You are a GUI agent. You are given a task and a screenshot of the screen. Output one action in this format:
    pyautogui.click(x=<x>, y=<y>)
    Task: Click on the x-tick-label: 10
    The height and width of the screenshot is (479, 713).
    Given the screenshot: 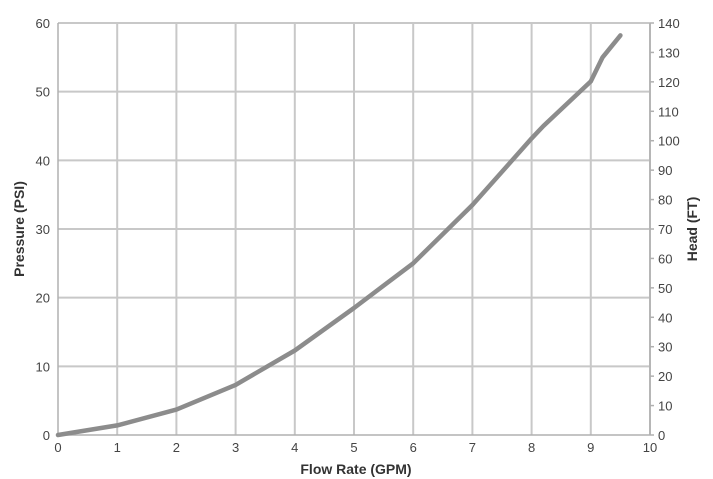 What is the action you would take?
    pyautogui.click(x=650, y=447)
    